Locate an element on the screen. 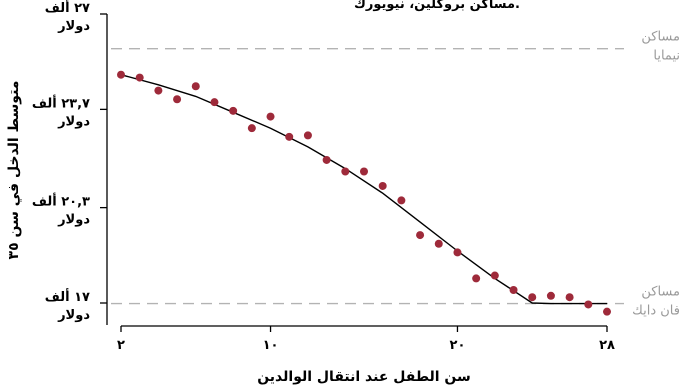 This screenshot has width=680, height=390. y-tick-label-2-line1: ٢٣,٧ ألف is located at coordinates (61, 102).